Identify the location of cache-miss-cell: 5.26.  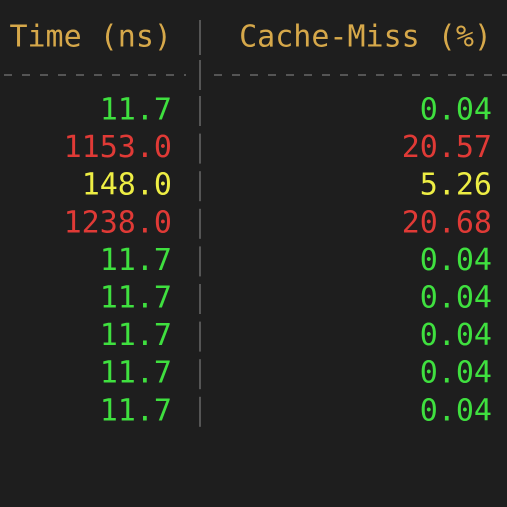
(456, 185).